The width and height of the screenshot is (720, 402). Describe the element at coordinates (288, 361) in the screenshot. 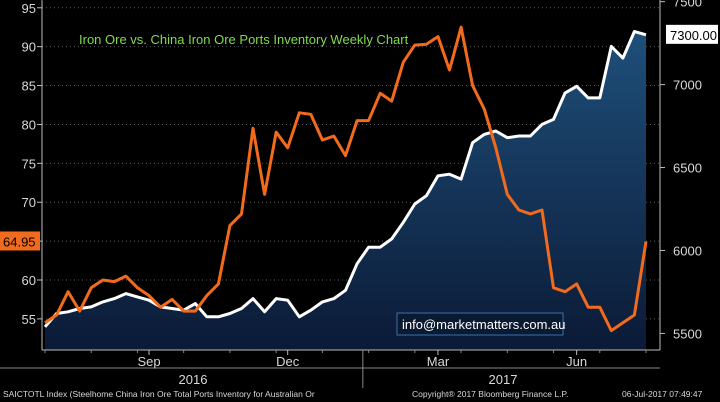

I see `x-tick-label: Dec` at that location.